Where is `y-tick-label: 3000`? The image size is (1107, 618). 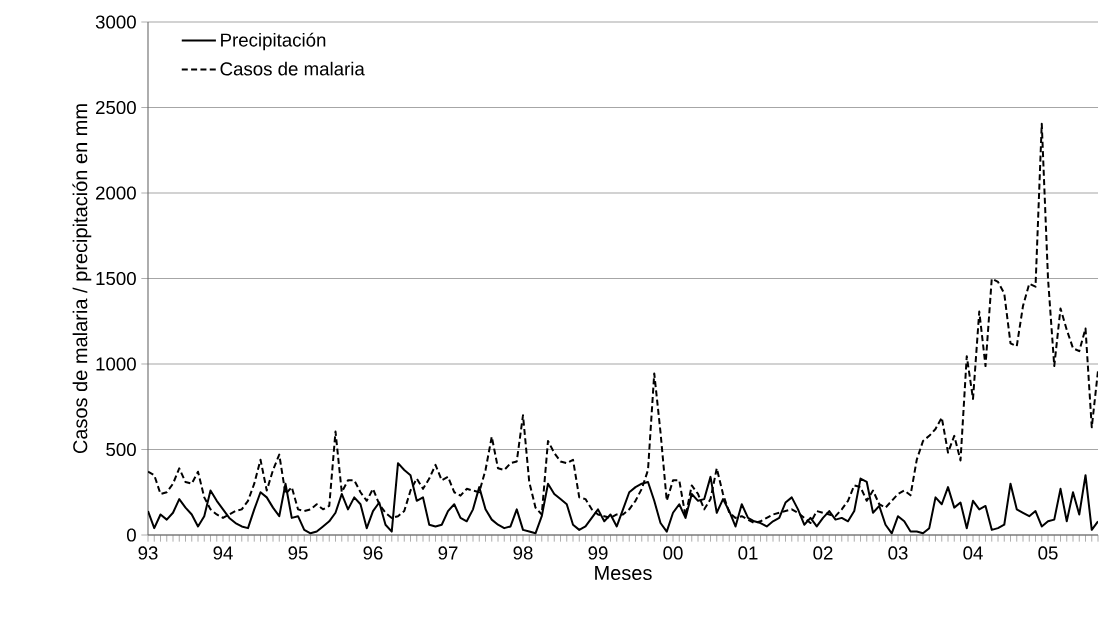 y-tick-label: 3000 is located at coordinates (115, 22).